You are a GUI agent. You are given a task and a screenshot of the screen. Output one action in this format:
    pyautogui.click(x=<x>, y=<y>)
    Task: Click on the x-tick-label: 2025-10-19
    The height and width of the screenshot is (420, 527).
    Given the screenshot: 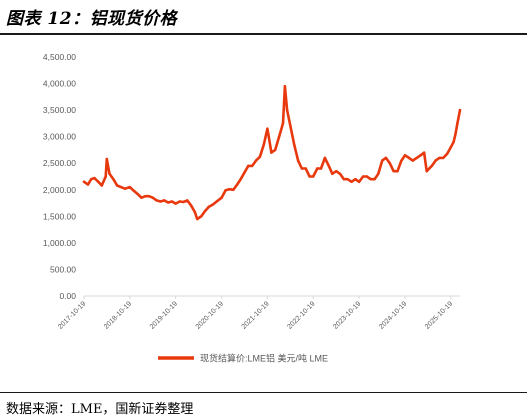 What is the action you would take?
    pyautogui.click(x=439, y=315)
    